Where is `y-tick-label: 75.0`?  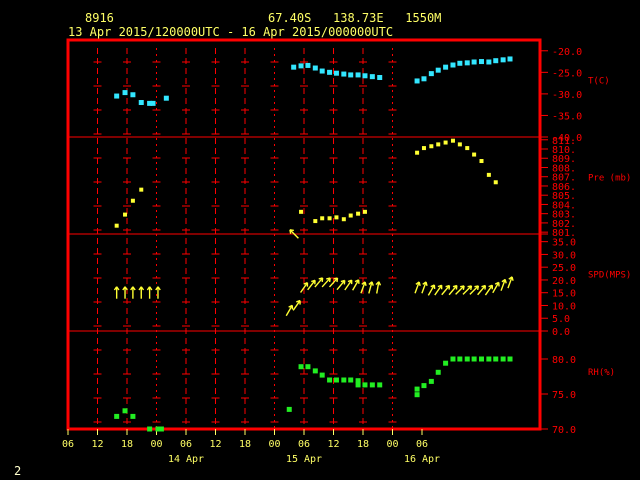 y-tick-label: 75.0 is located at coordinates (564, 395).